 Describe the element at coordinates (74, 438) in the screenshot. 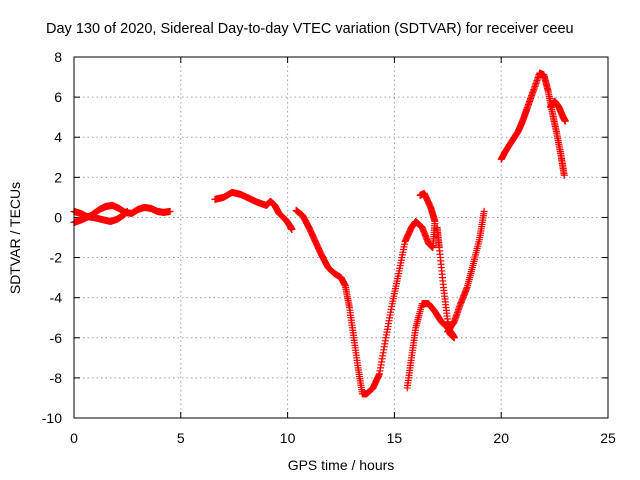

I see `x-tick-label: 0` at that location.